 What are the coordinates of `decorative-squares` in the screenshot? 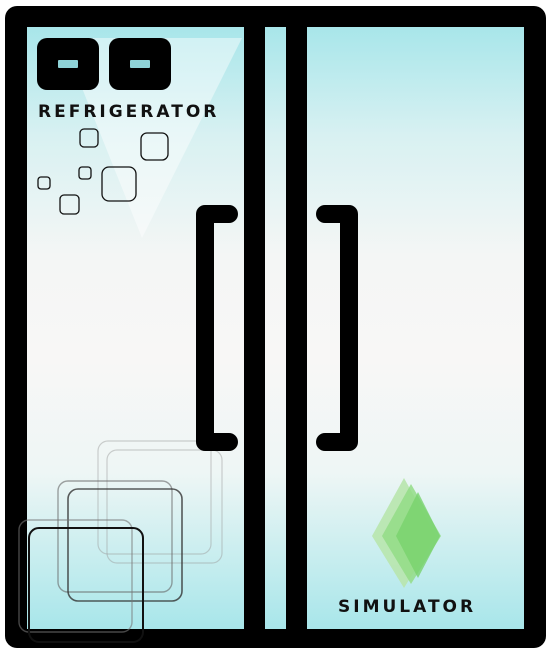 It's located at (120, 541).